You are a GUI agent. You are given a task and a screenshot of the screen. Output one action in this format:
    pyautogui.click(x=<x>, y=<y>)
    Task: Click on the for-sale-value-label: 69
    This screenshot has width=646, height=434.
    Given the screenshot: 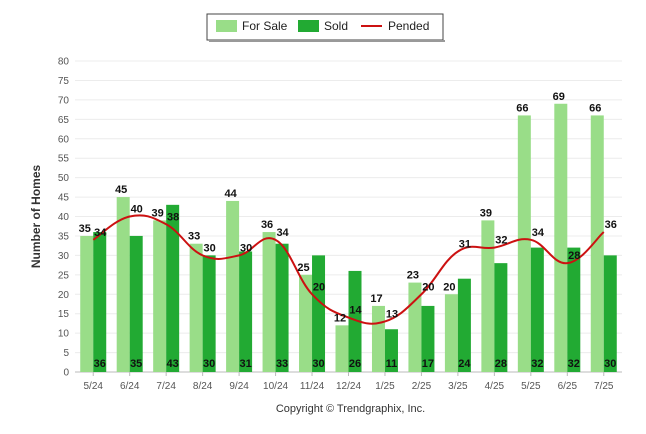 What is the action you would take?
    pyautogui.click(x=559, y=97)
    